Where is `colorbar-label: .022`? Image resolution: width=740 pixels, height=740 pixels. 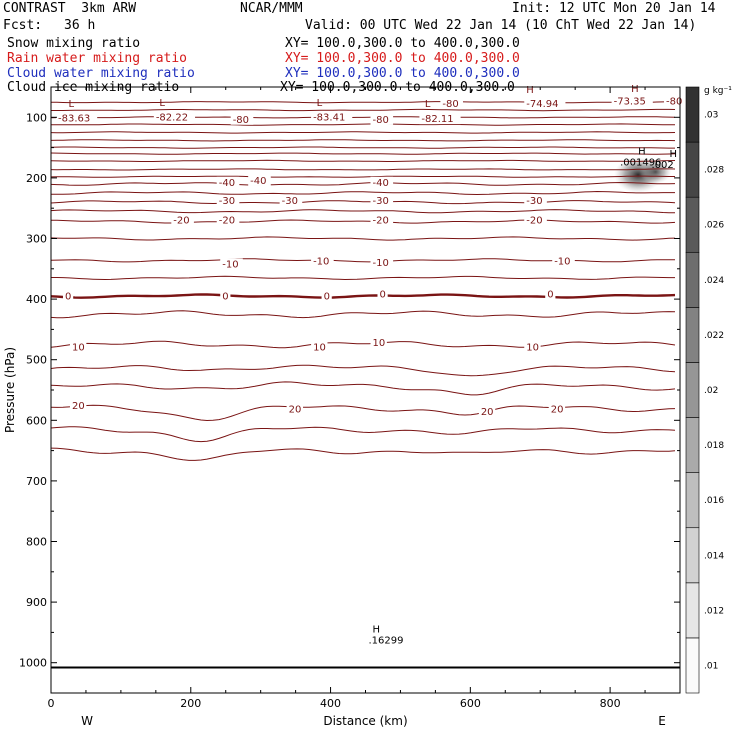 colorbar-label: .022 is located at coordinates (714, 336).